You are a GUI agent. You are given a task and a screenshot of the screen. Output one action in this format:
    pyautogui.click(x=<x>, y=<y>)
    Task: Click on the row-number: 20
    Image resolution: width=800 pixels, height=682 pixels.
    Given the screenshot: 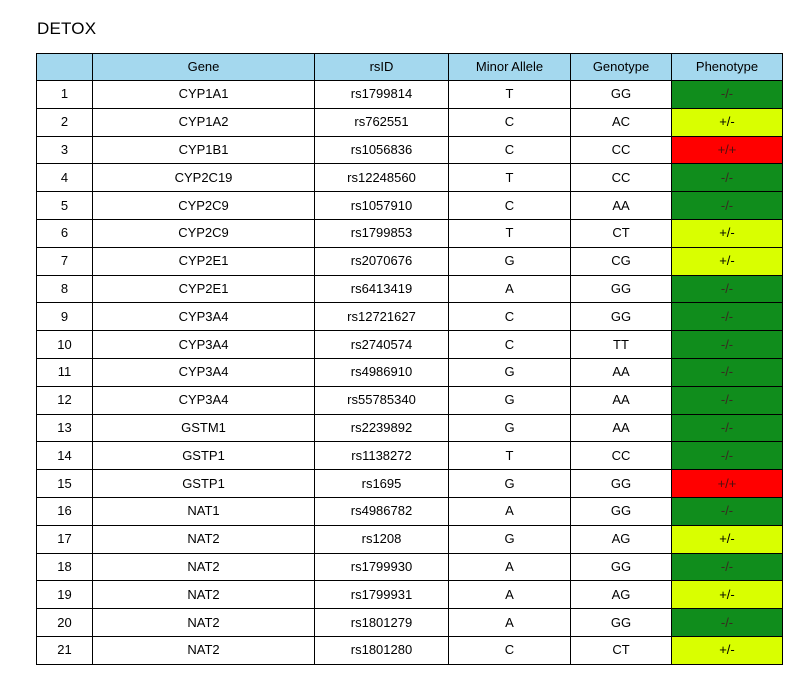 What is the action you would take?
    pyautogui.click(x=64, y=622)
    